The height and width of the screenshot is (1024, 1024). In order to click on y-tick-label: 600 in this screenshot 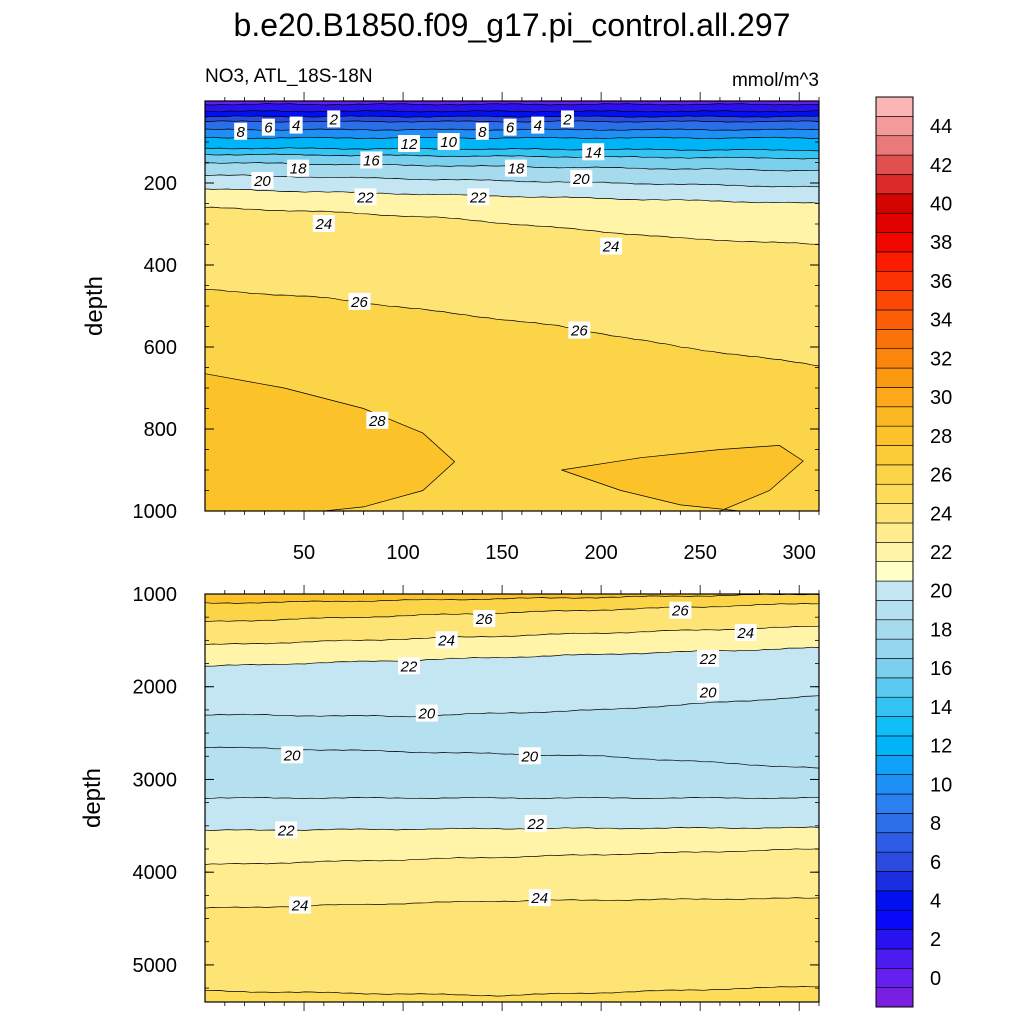, I will do `click(160, 348)`.